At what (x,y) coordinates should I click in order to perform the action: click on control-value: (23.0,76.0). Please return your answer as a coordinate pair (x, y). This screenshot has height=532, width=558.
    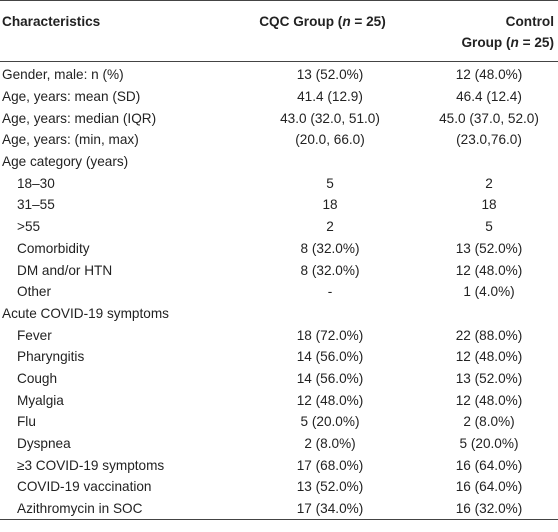
    Looking at the image, I should click on (489, 140).